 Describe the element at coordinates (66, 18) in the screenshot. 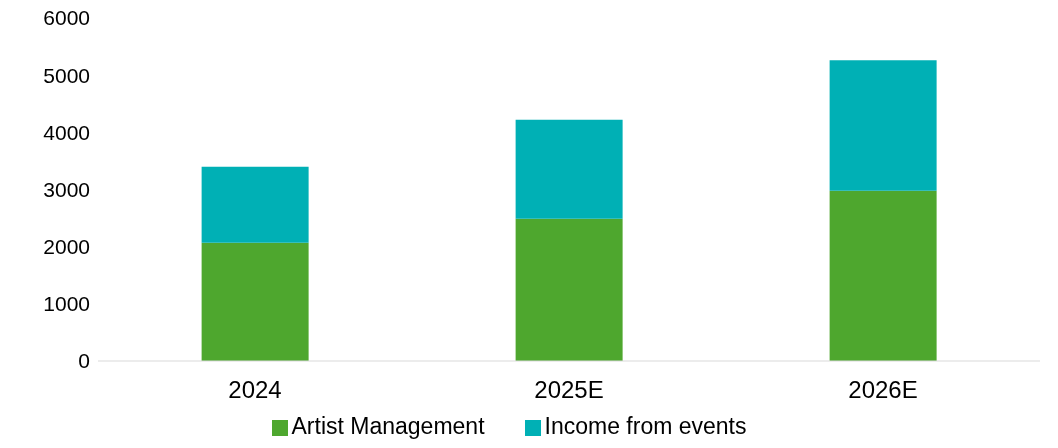

I see `y-tick-label: 6000` at that location.